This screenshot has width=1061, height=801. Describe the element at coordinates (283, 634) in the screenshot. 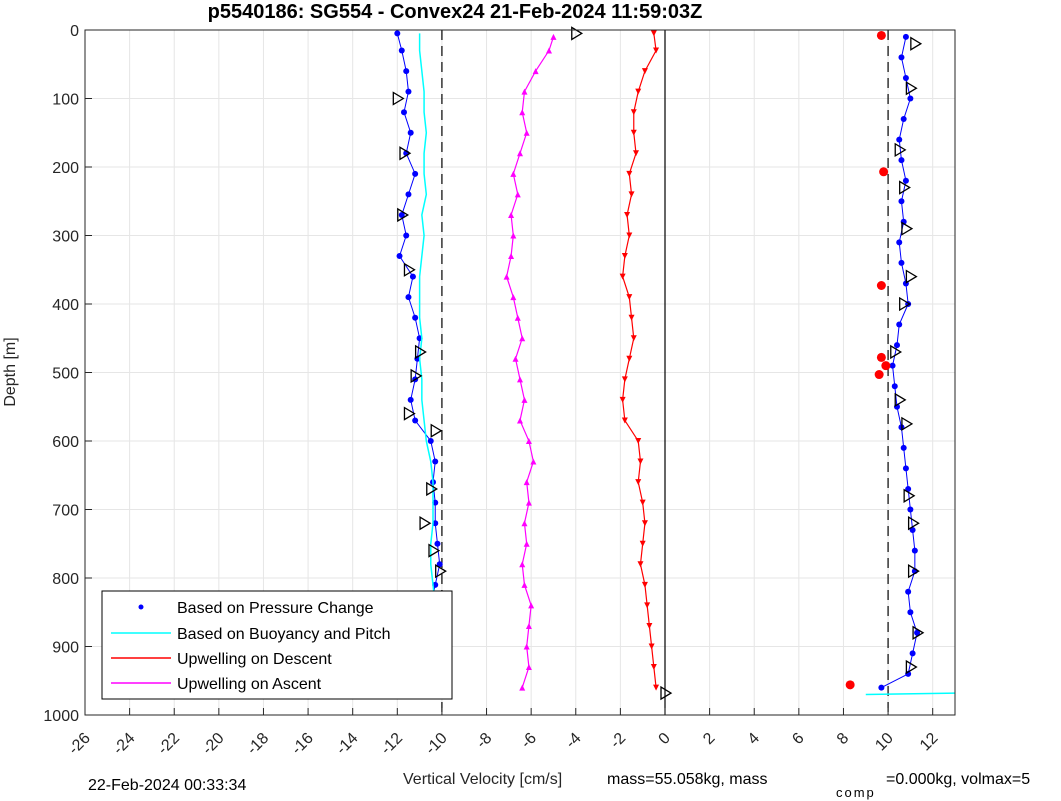

I see `legend-label-buoyancy: Based on Buoyancy and Pitch` at that location.